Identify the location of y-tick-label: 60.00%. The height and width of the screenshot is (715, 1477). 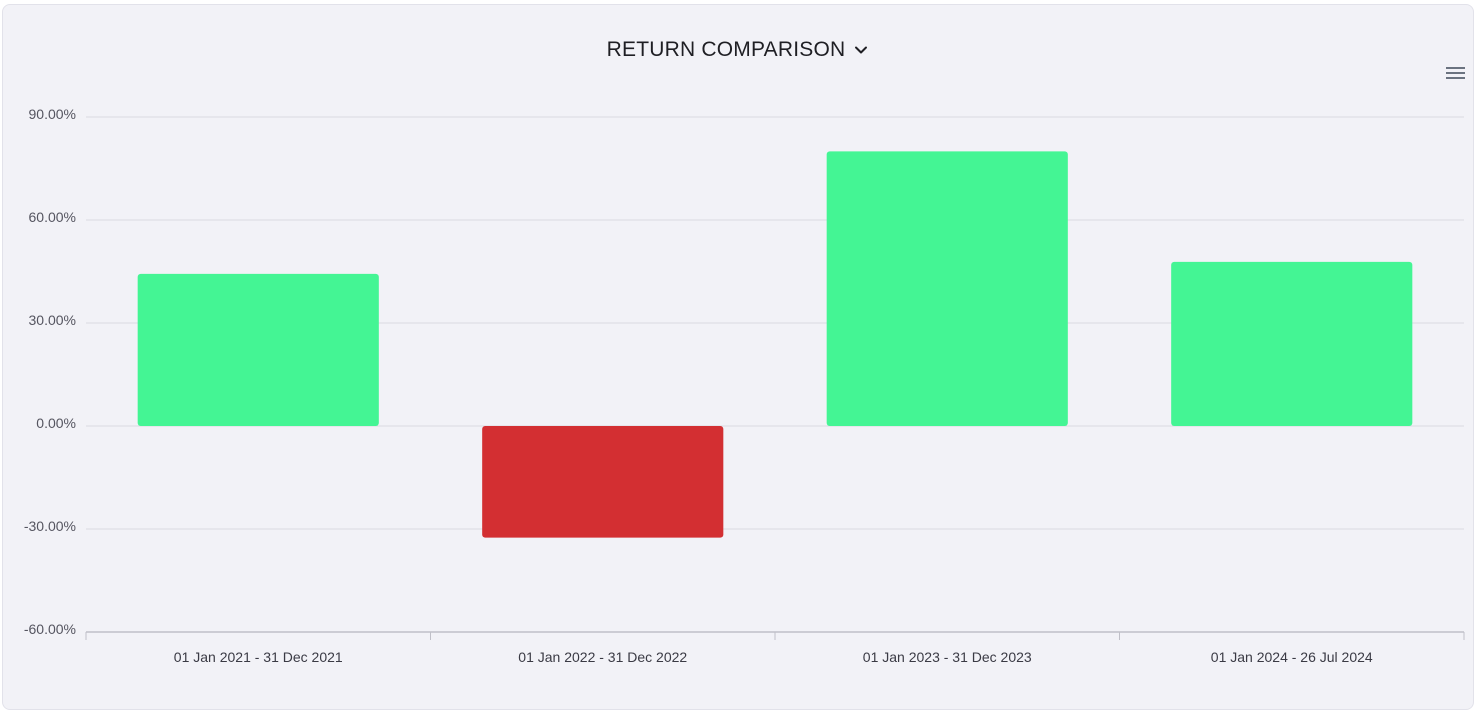
(52, 217).